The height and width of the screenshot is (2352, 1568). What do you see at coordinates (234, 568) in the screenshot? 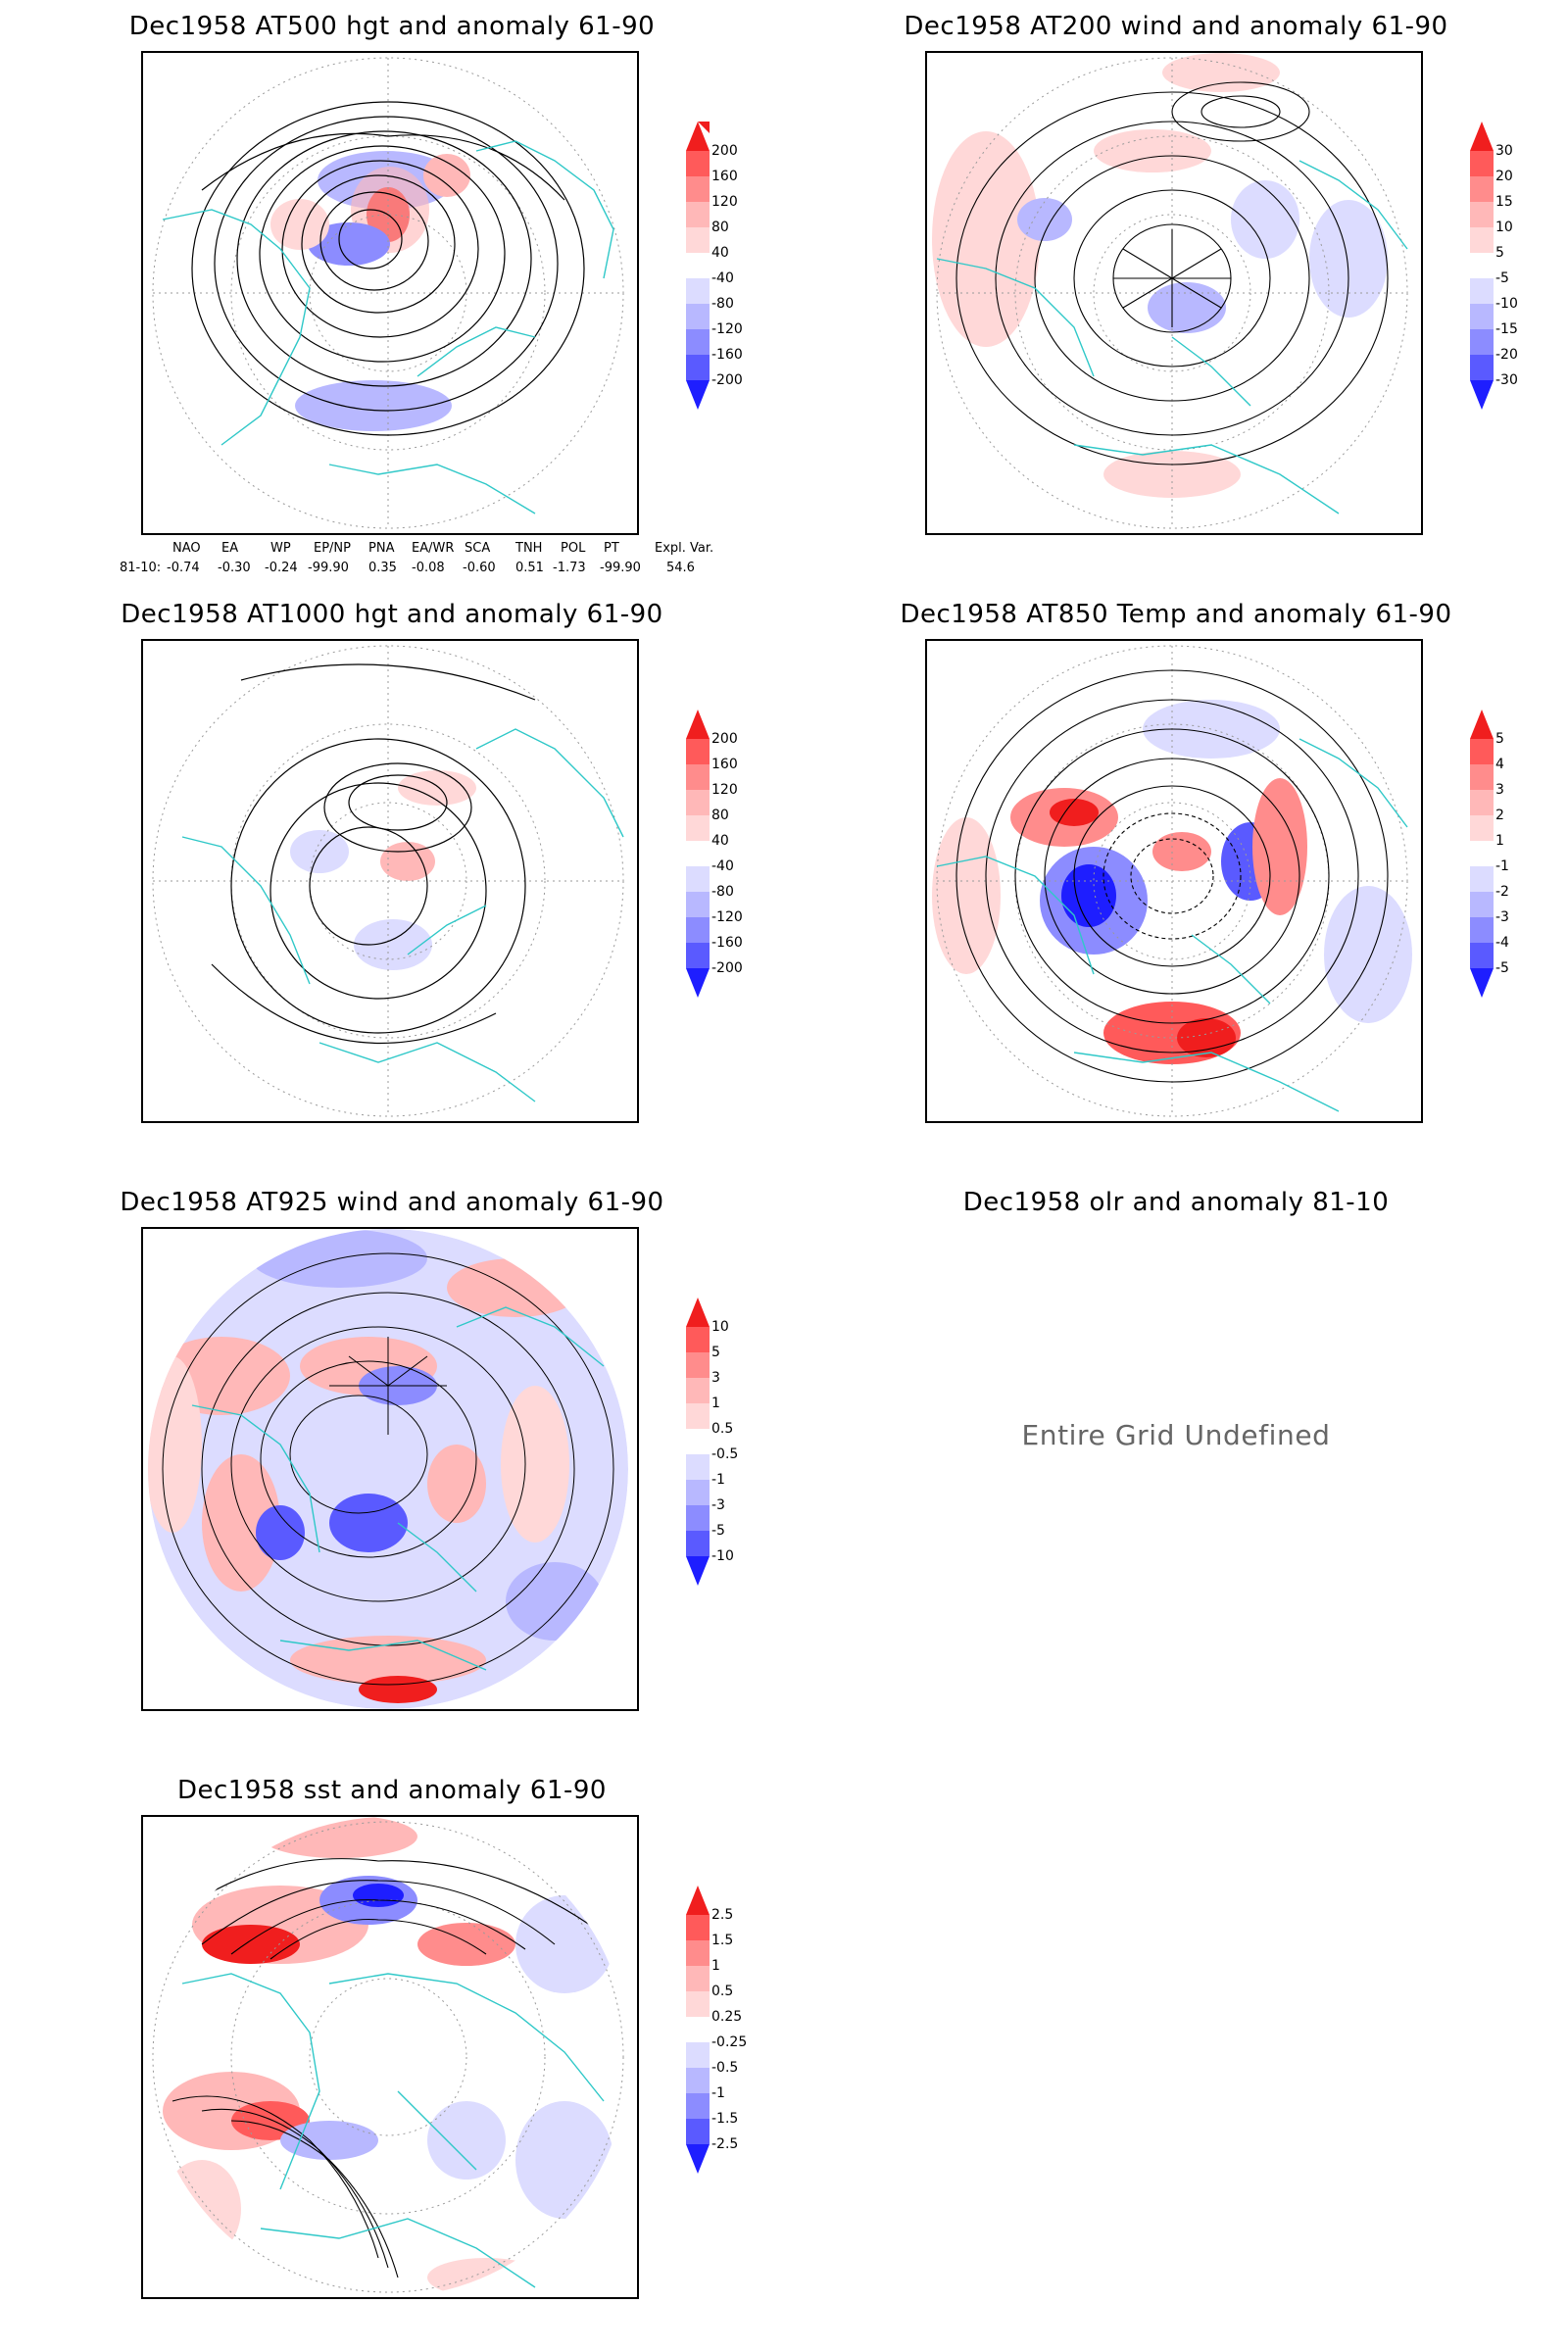
I see `index-value: -0.30` at bounding box center [234, 568].